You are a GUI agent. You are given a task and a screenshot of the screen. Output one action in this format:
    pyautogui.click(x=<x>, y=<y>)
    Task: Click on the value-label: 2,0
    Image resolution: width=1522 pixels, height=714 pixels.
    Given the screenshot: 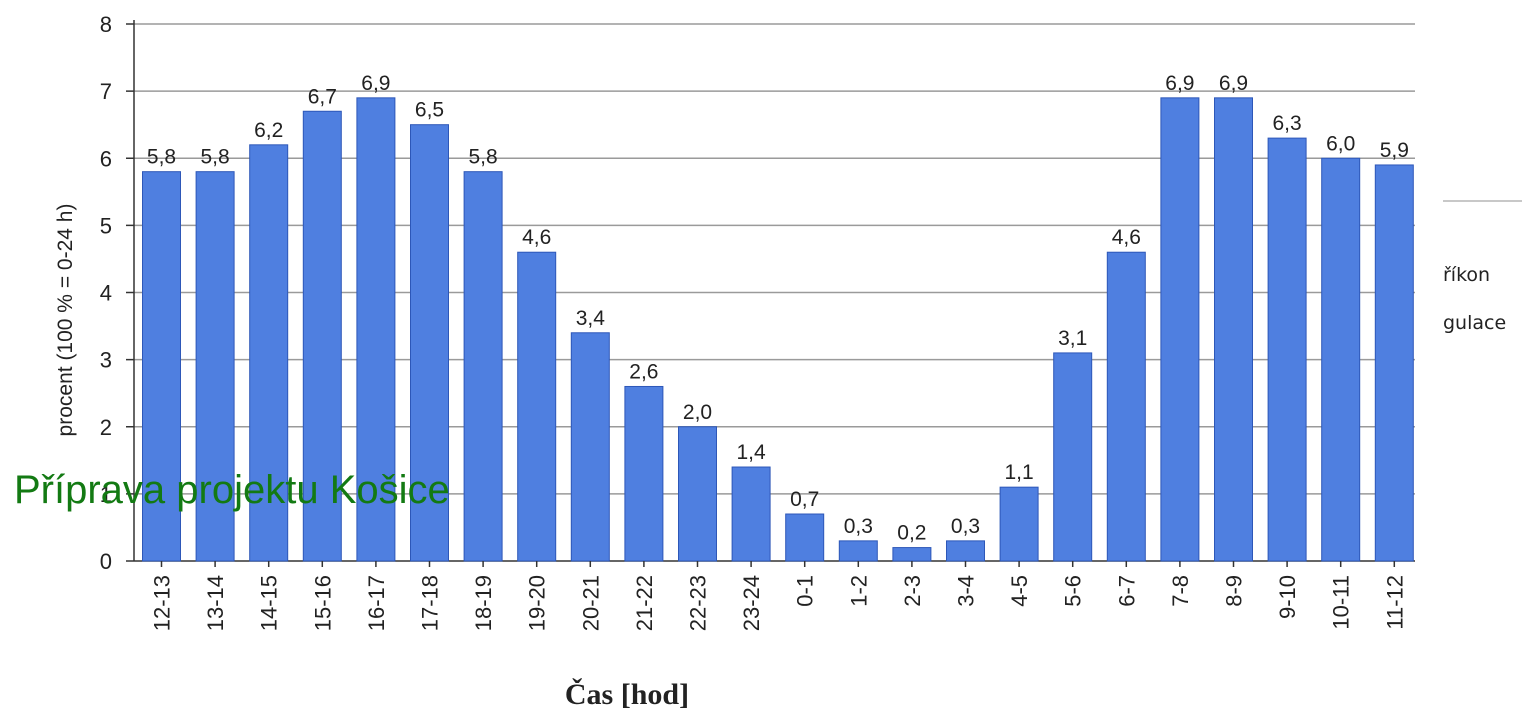 What is the action you would take?
    pyautogui.click(x=697, y=412)
    